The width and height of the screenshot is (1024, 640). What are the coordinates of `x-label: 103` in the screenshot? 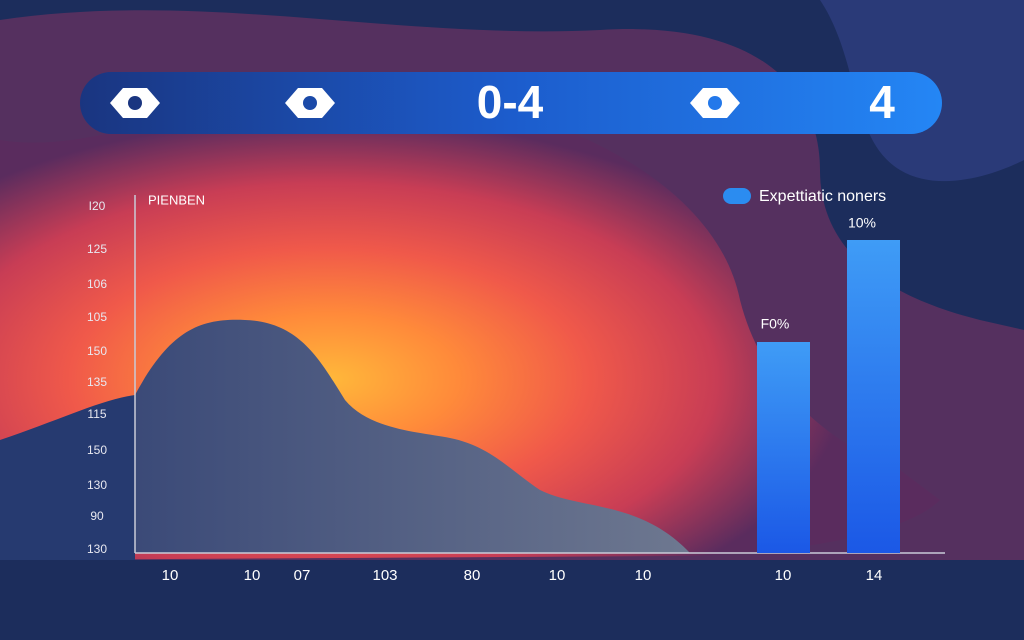 It's located at (384, 575).